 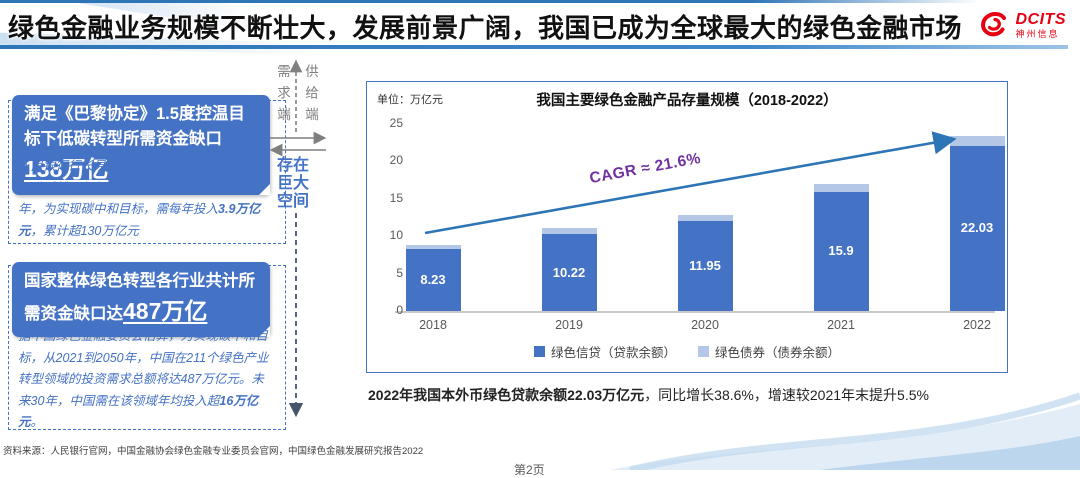 I want to click on title-divider-rule, so click(x=534, y=47).